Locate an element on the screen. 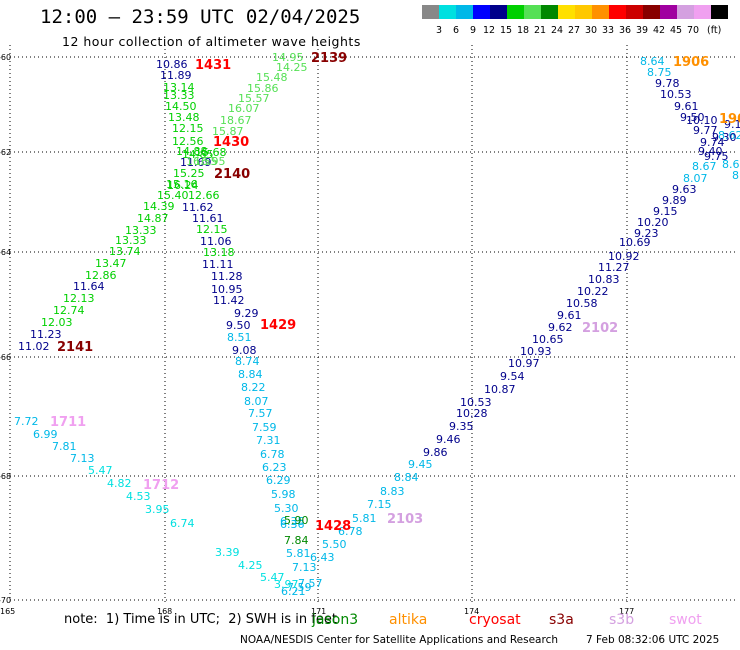 Image resolution: width=740 pixels, height=650 pixels. legend-label: 3 is located at coordinates (439, 30).